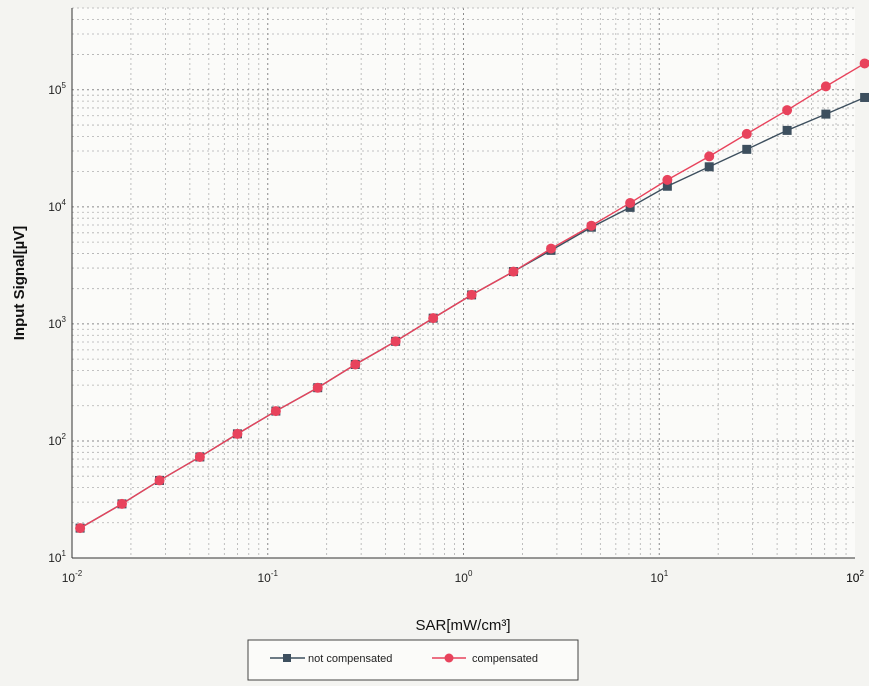 The image size is (869, 686). Describe the element at coordinates (19, 283) in the screenshot. I see `y-axis-title: Input Signal[µV]` at that location.